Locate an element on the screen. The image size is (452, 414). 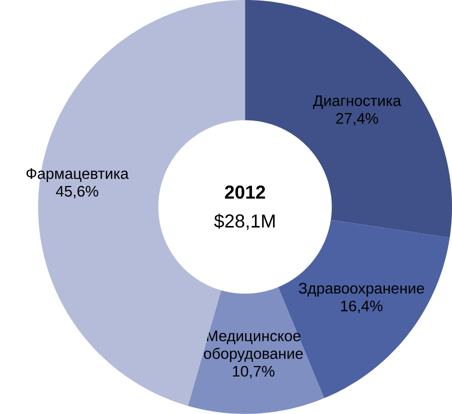
data-label: 27,4% is located at coordinates (357, 119).